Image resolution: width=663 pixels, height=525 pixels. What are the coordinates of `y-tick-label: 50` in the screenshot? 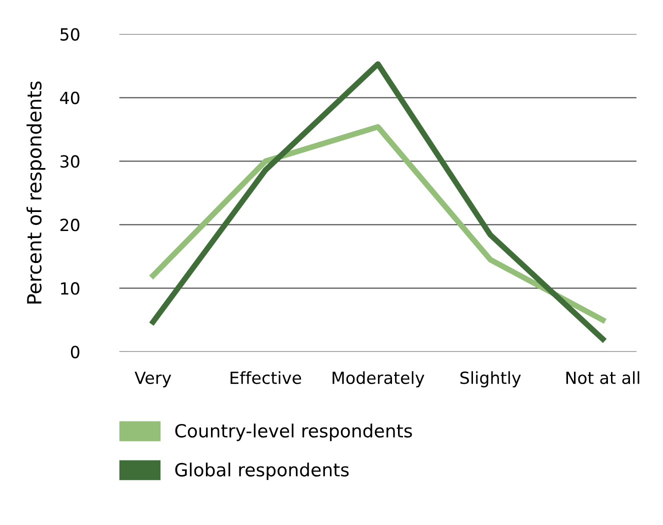 It's located at (70, 34).